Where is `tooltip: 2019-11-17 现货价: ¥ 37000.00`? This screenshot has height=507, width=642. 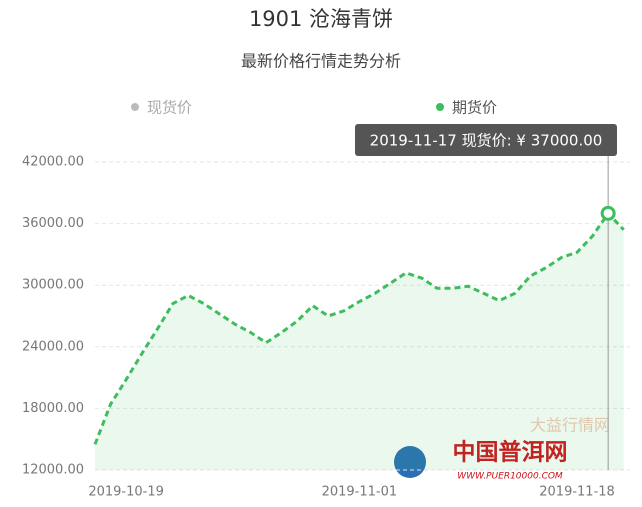
tooltip: 2019-11-17 现货价: ¥ 37000.00 is located at coordinates (486, 140).